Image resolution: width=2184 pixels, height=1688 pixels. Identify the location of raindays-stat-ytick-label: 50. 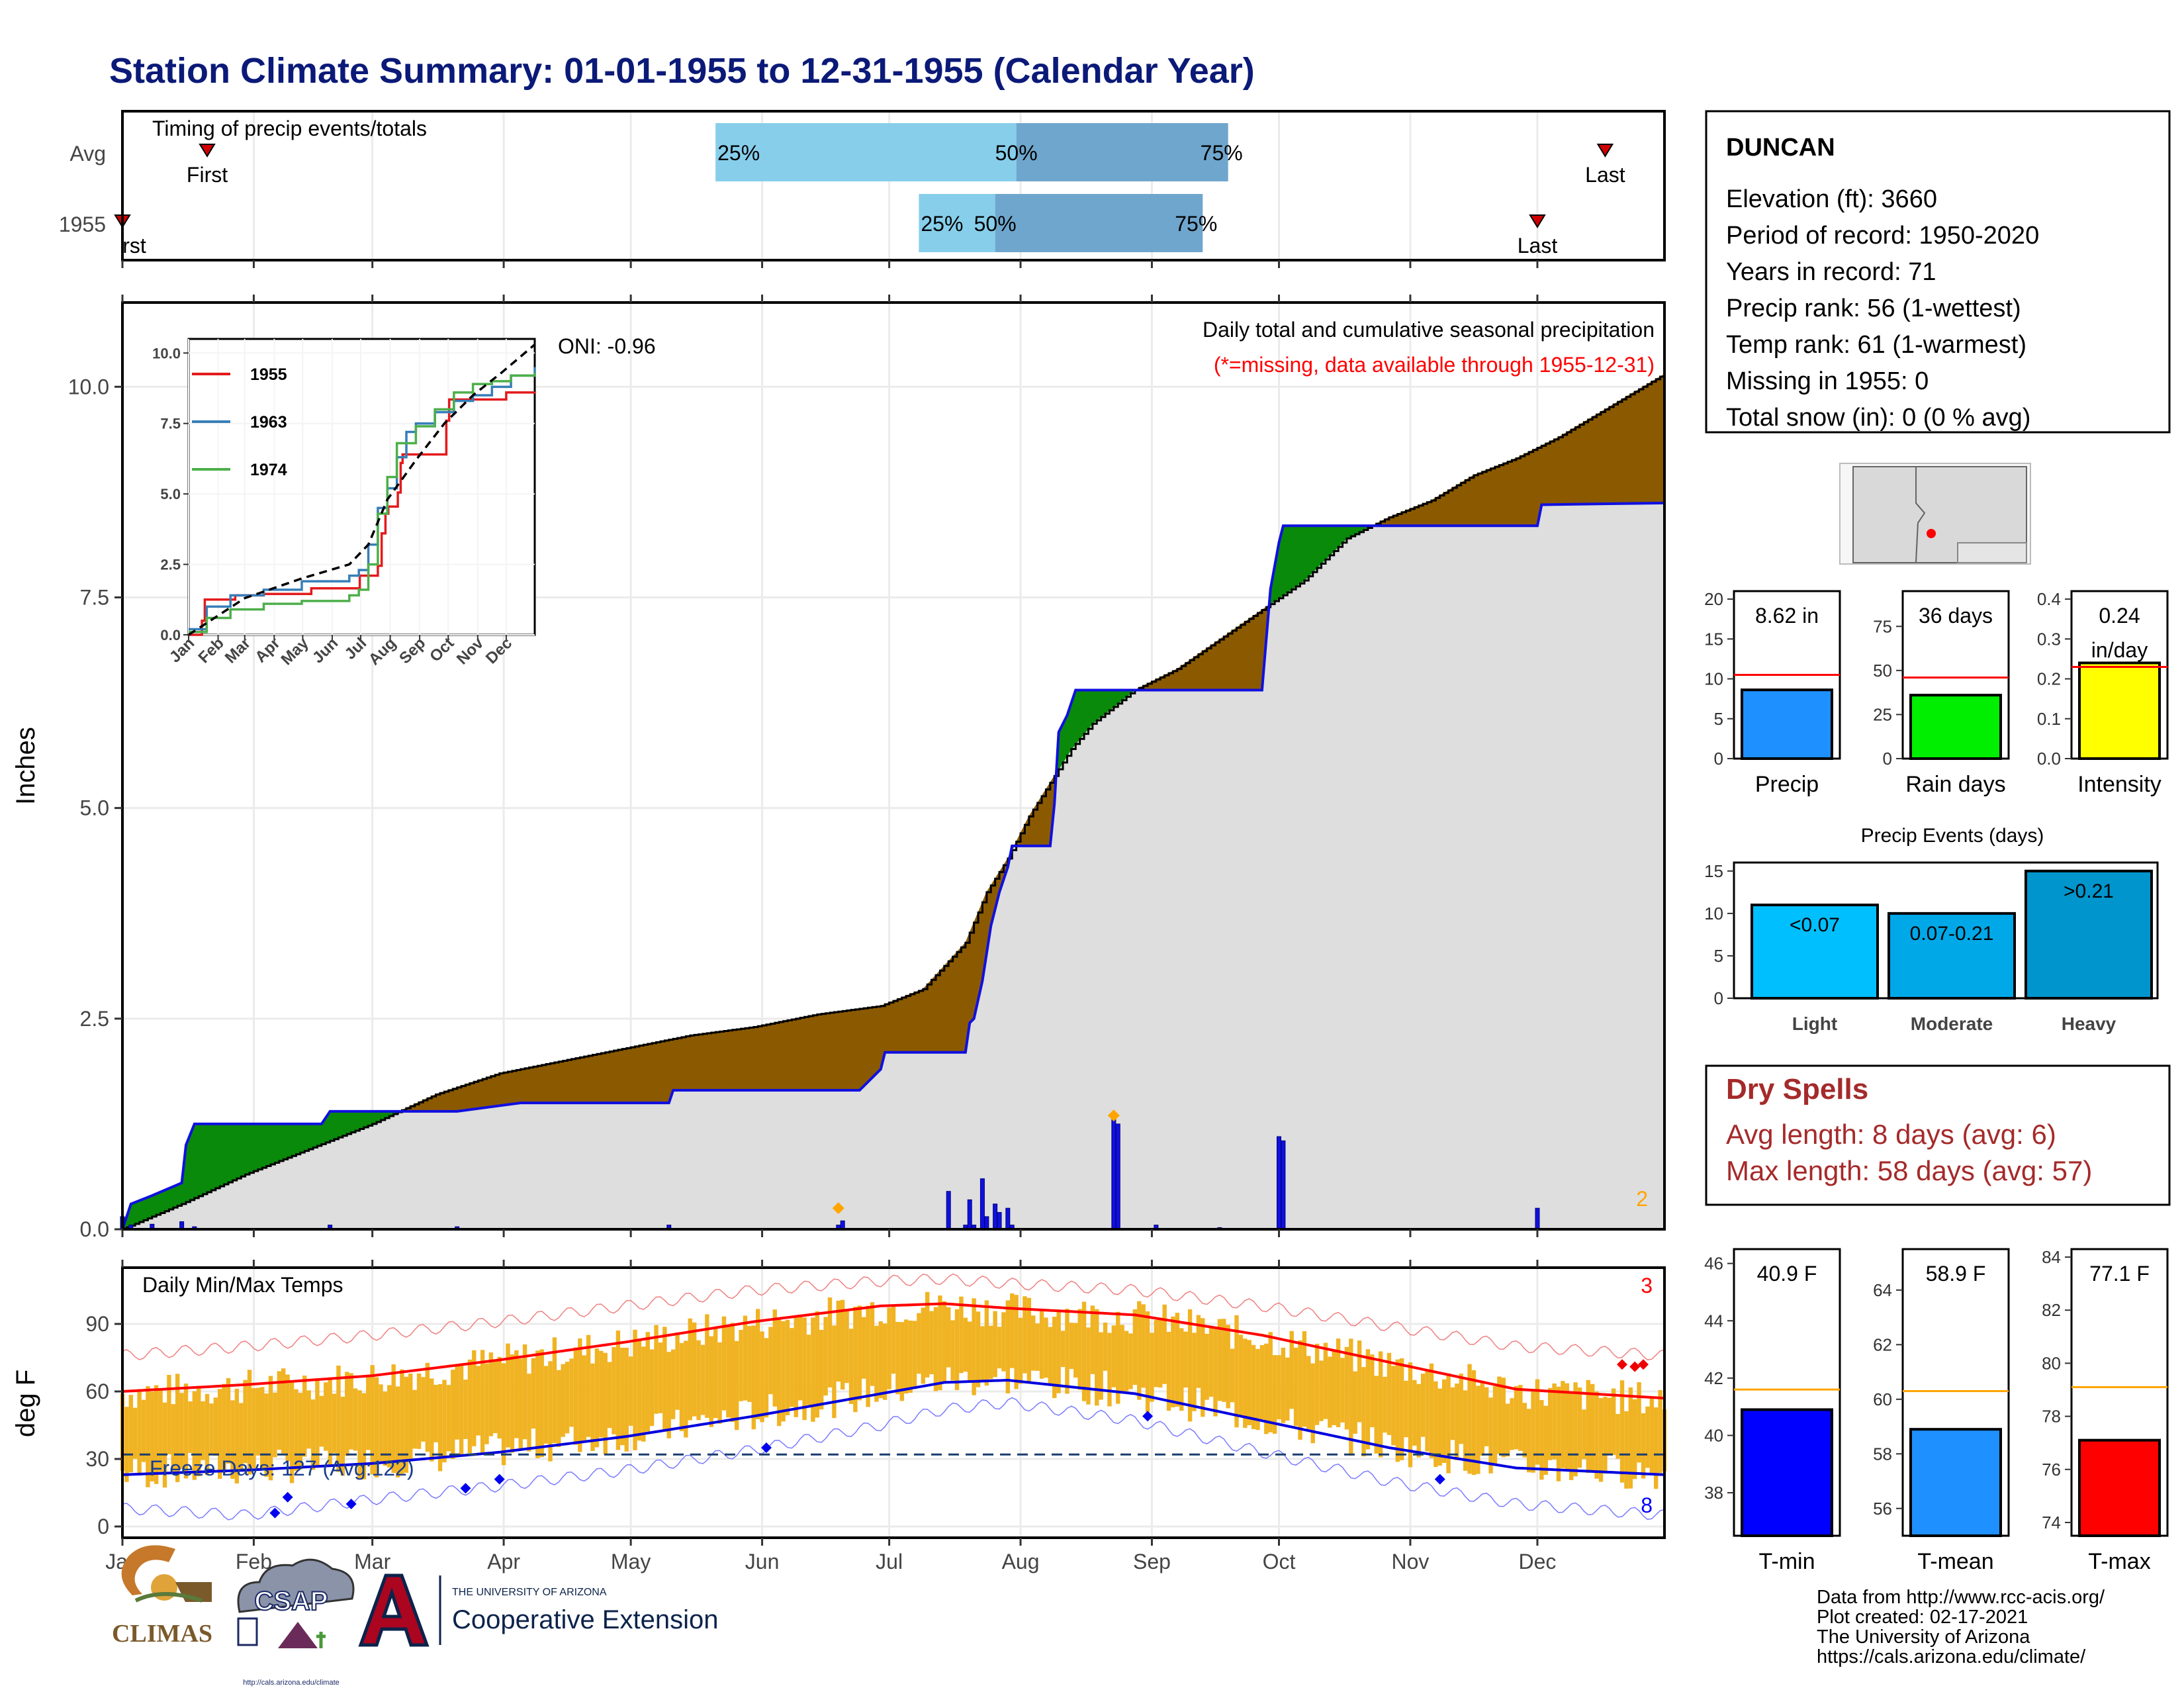
(1883, 670).